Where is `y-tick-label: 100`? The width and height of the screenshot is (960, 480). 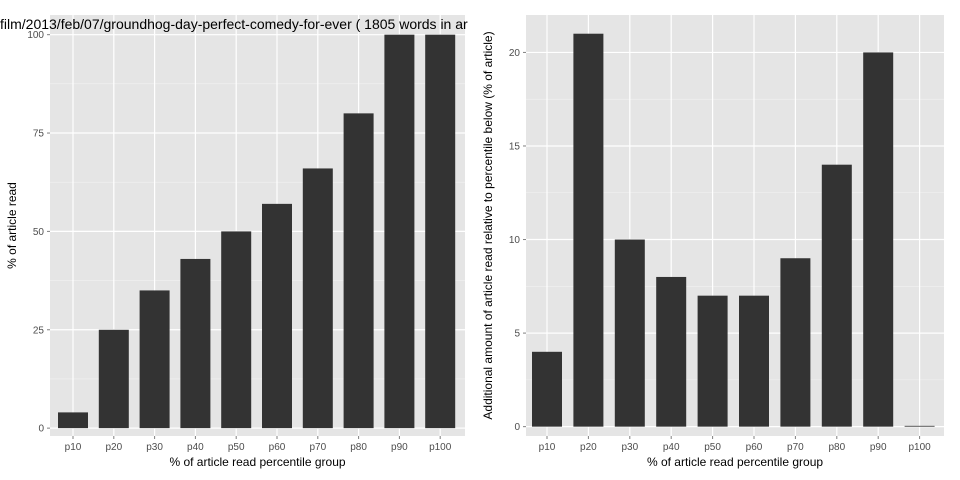 y-tick-label: 100 is located at coordinates (35, 35).